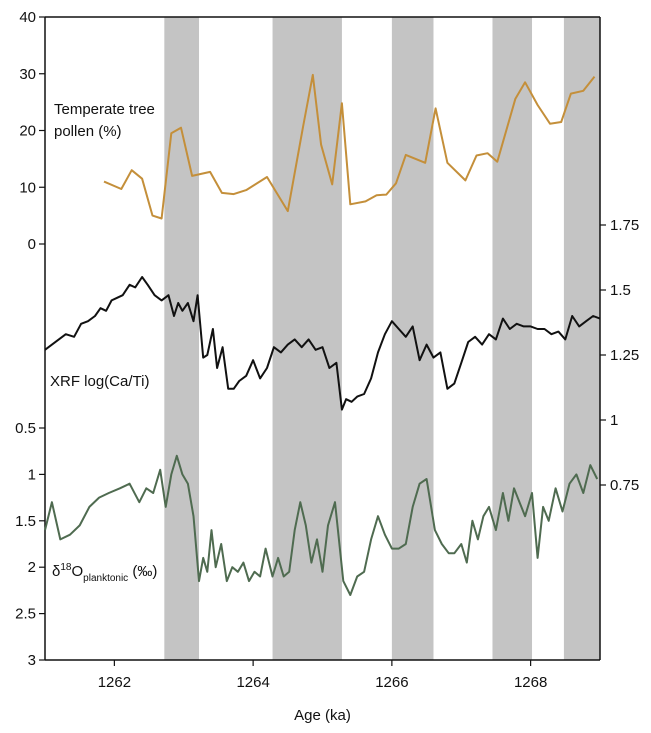 This screenshot has height=733, width=651. Describe the element at coordinates (99, 381) in the screenshot. I see `series-label-xrf: XRF log(Ca/Ti)` at that location.